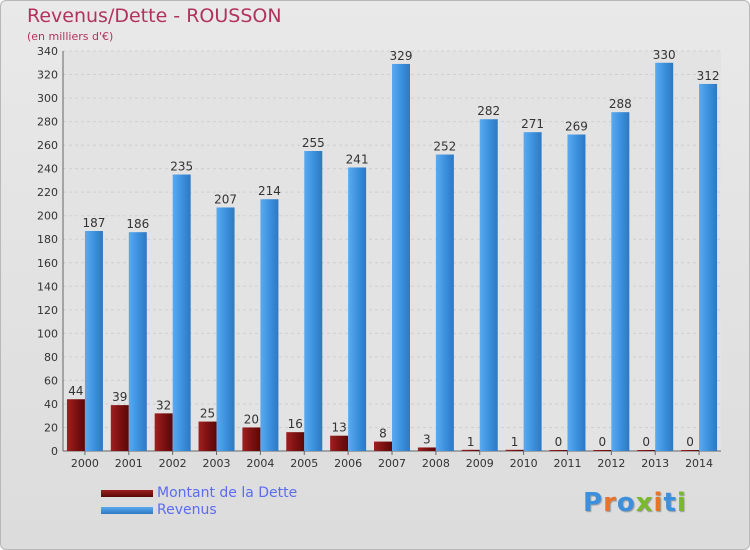 Image resolution: width=750 pixels, height=550 pixels. What do you see at coordinates (227, 493) in the screenshot?
I see `legend-label-dette: Montant de la Dette` at bounding box center [227, 493].